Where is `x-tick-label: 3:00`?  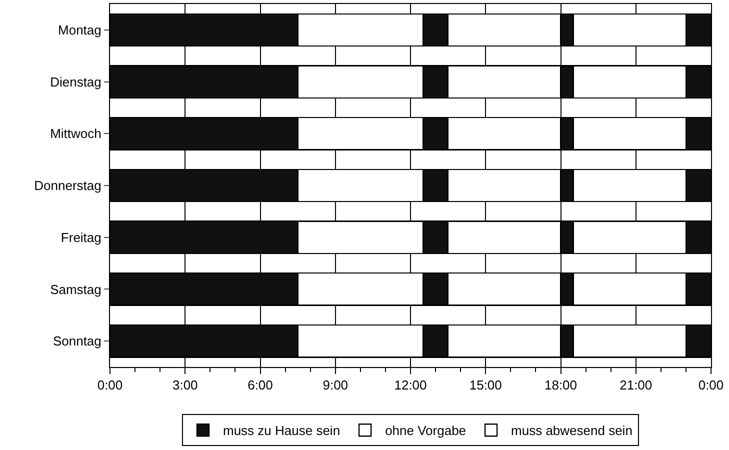 x-tick-label: 3:00 is located at coordinates (185, 385).